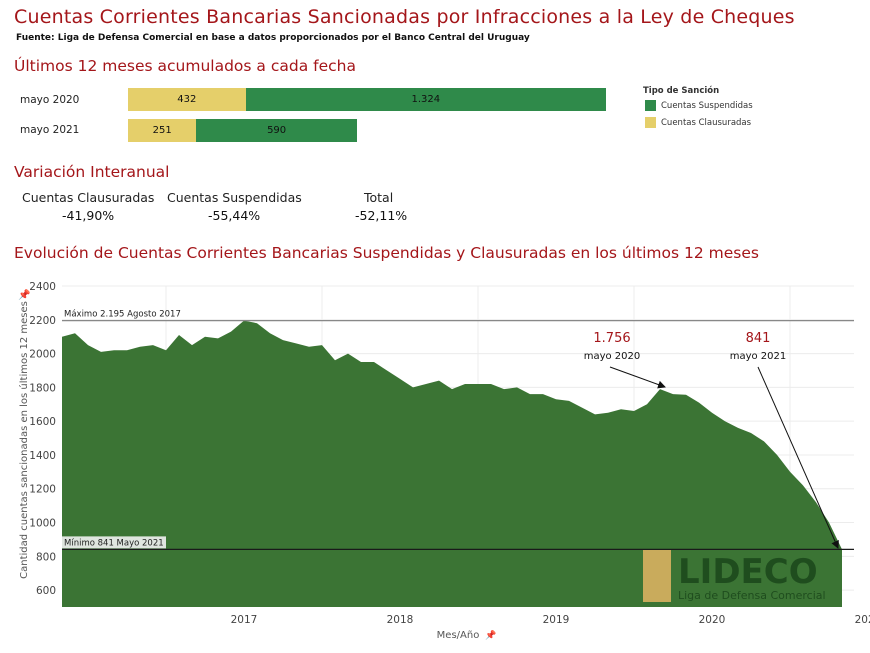 This screenshot has height=653, width=870. I want to click on legend-item-suspendidas: Cuentas Suspendidas, so click(699, 105).